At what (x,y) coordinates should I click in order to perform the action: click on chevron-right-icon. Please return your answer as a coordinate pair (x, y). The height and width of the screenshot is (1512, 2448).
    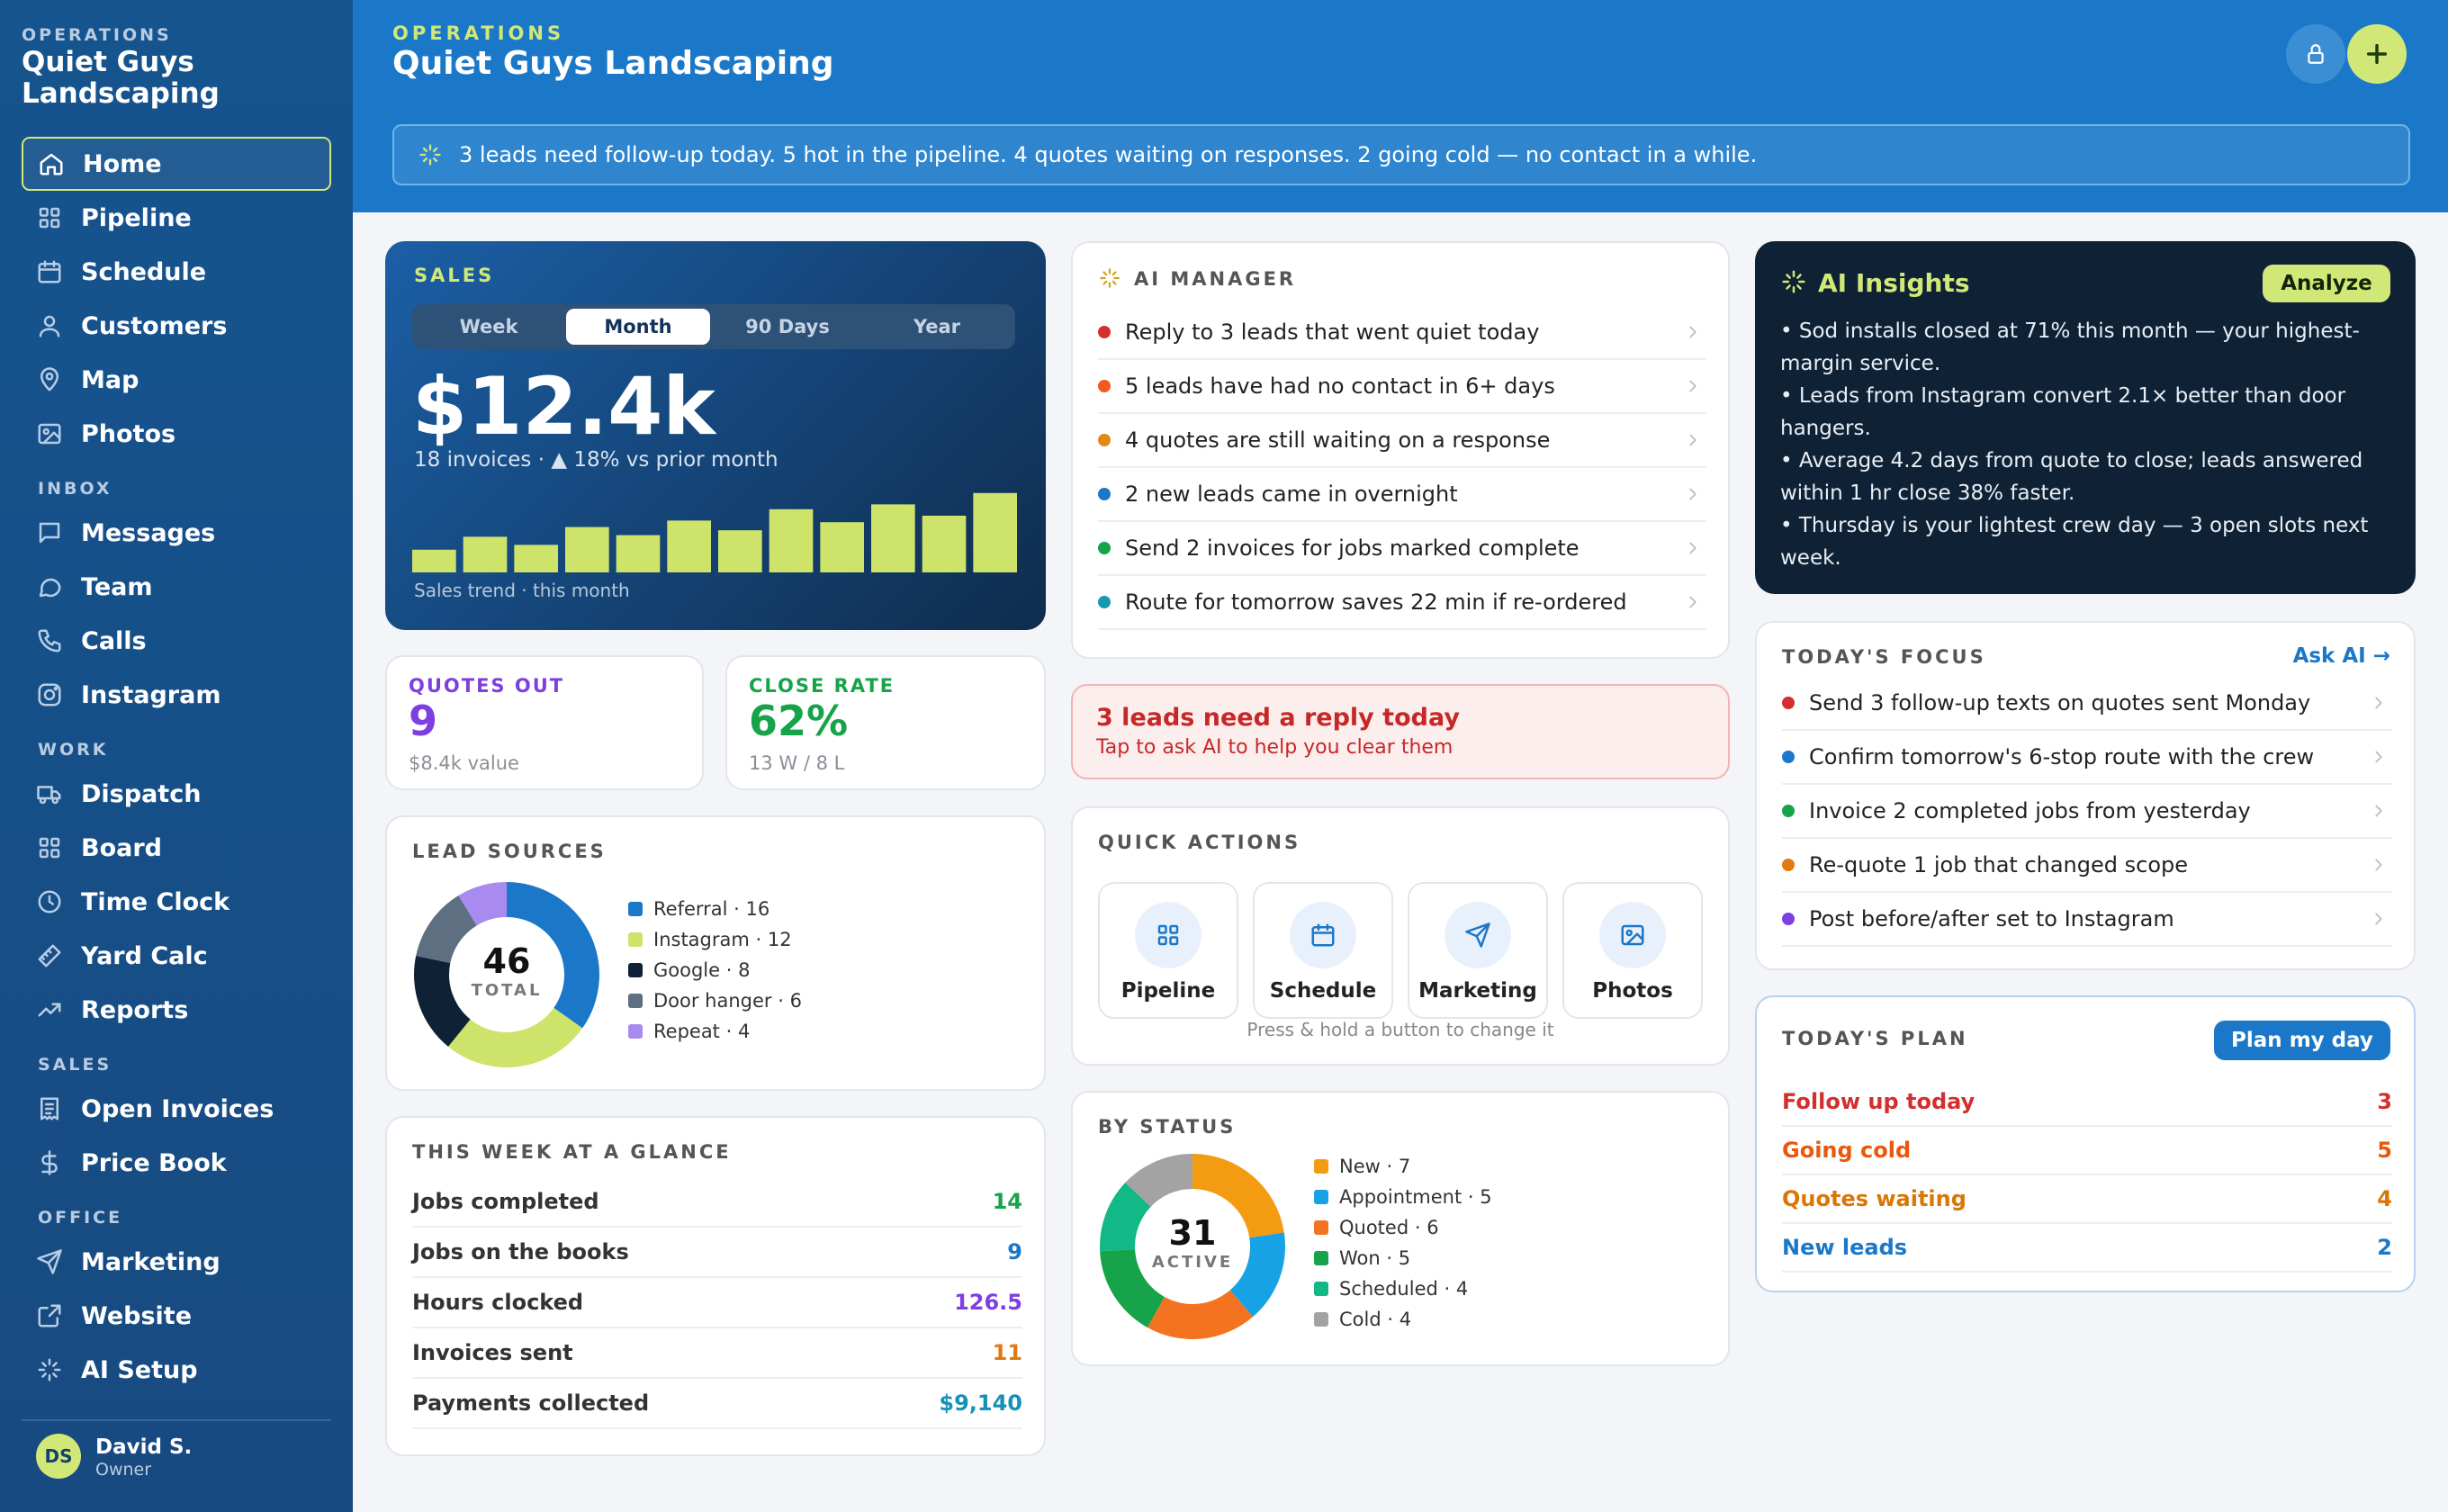
    Looking at the image, I should click on (2378, 811).